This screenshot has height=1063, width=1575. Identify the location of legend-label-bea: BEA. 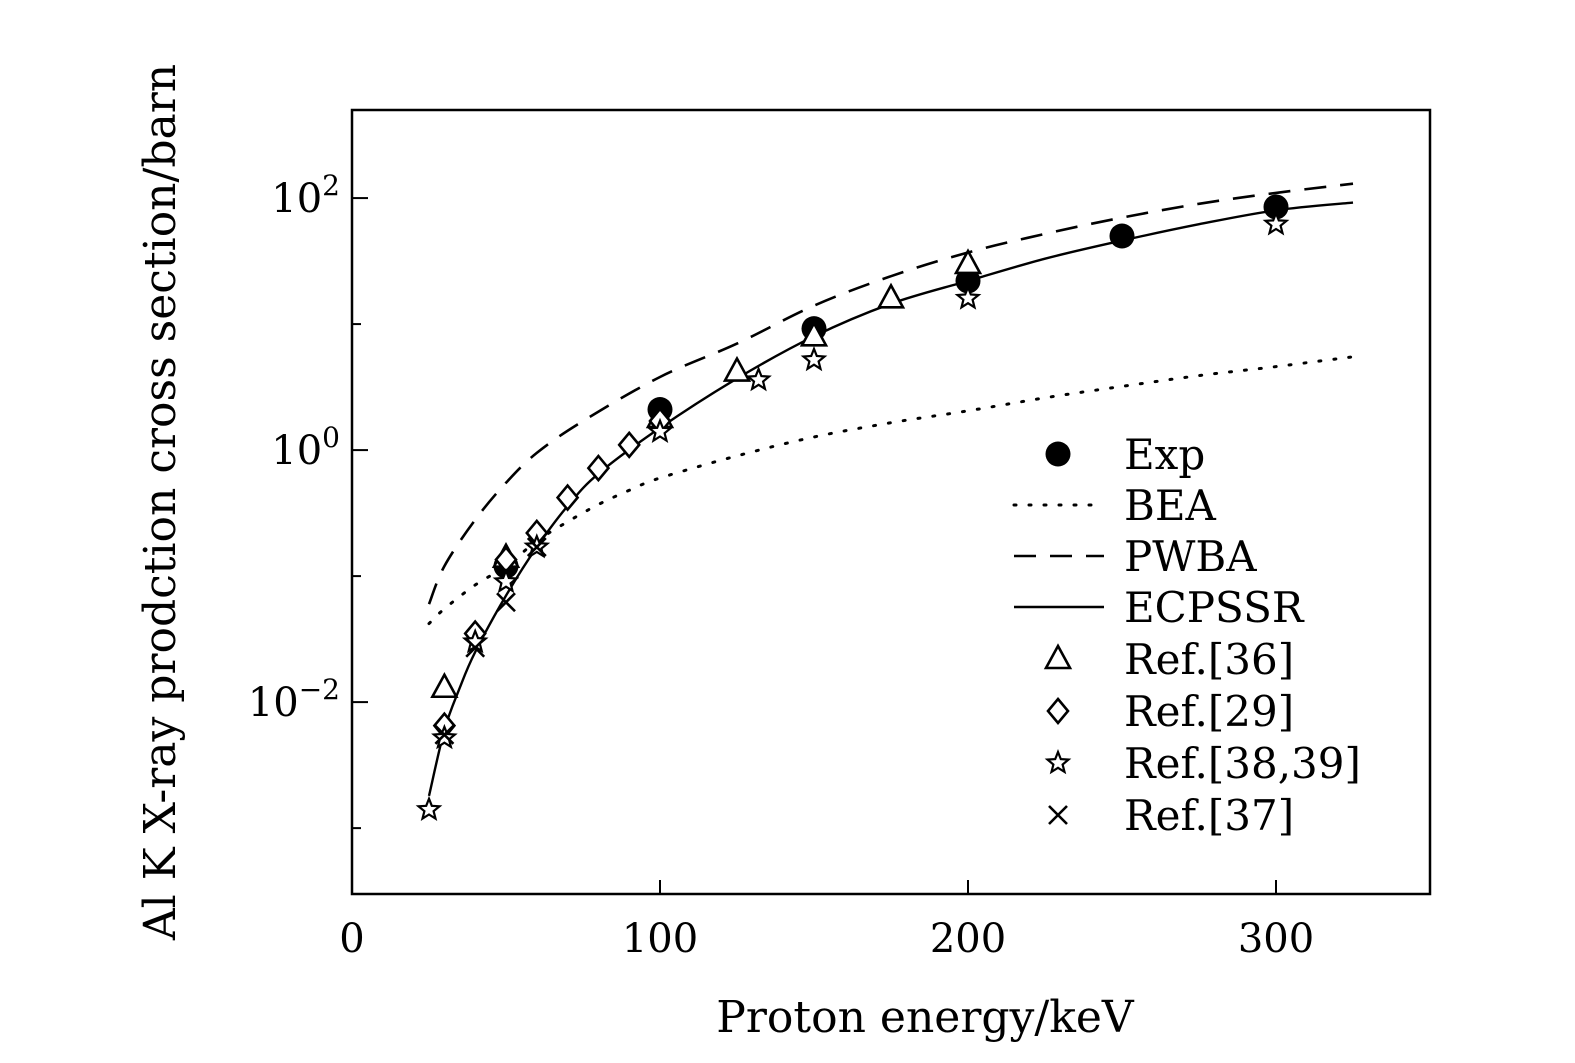
(1170, 505).